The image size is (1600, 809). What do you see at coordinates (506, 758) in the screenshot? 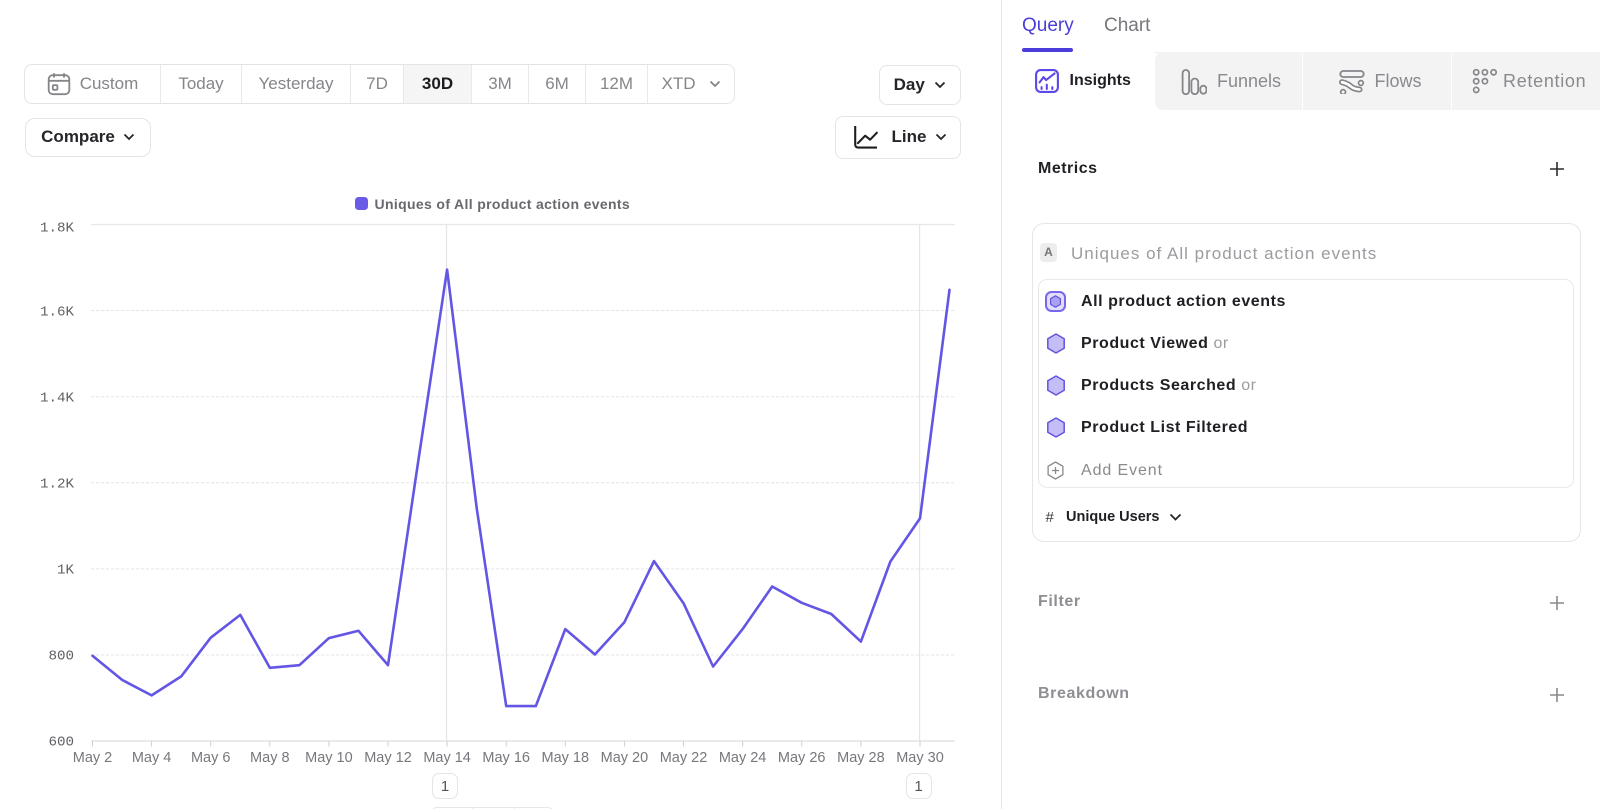
I see `svg-text: May 16` at bounding box center [506, 758].